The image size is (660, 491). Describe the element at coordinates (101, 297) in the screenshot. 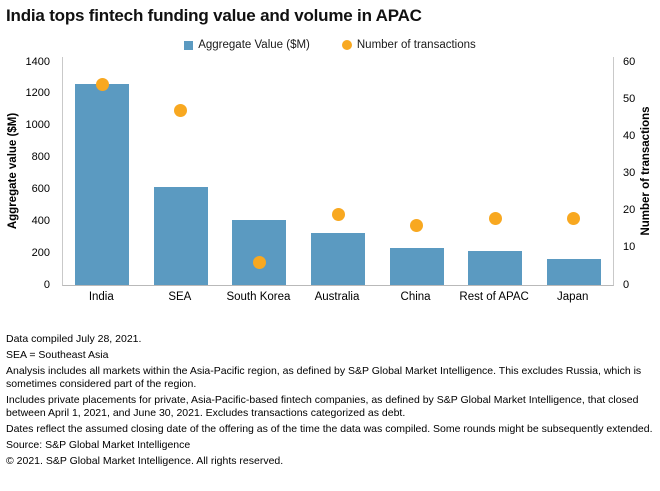

I see `category-label: India` at that location.